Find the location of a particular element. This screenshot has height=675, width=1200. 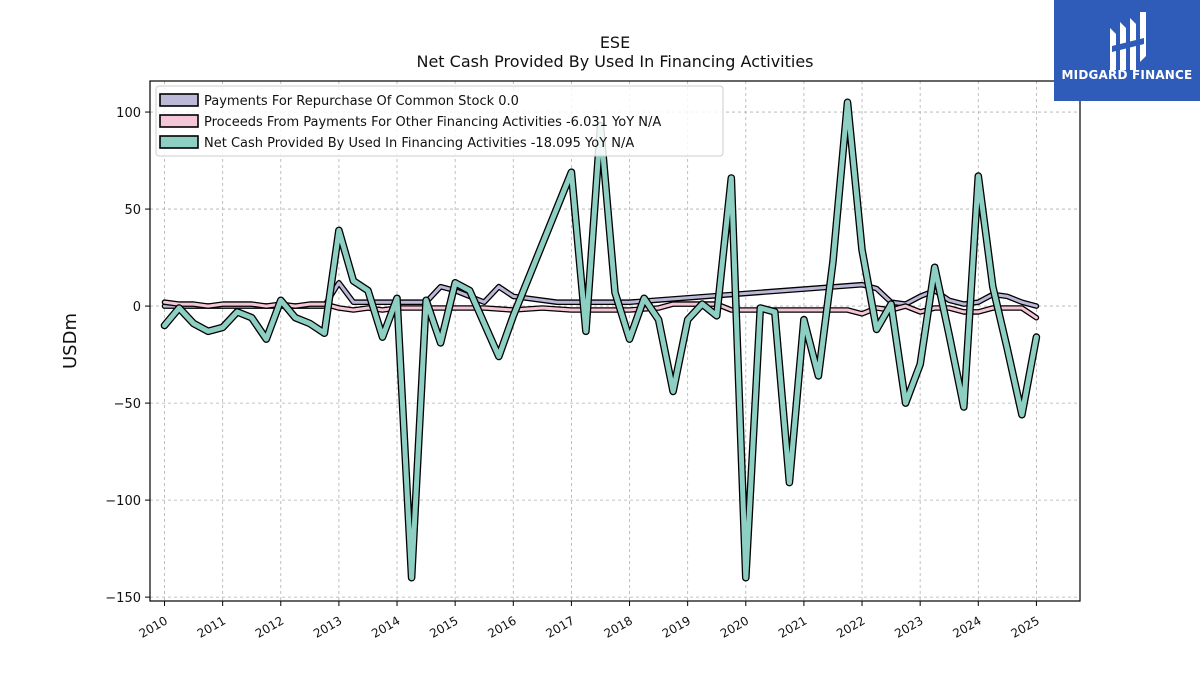

y-tick-label: 50 is located at coordinates (132, 210).